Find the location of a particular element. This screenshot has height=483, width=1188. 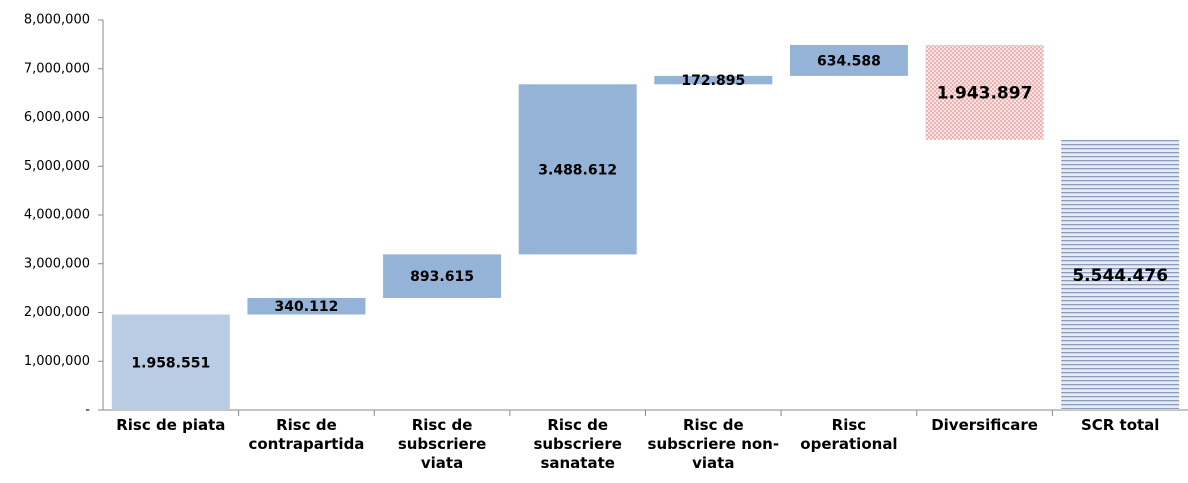

y-tick-label: 1,000,000 is located at coordinates (57, 361).